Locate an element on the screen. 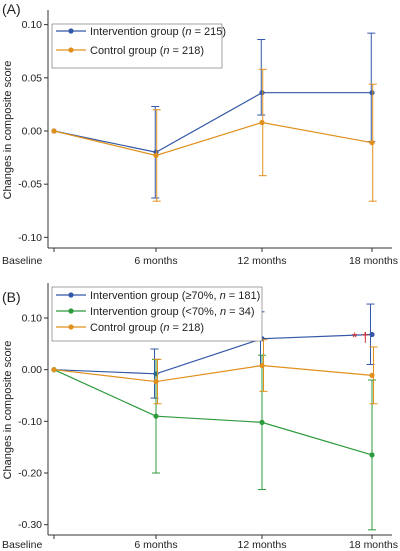  panel-label: (A) is located at coordinates (11, 9).